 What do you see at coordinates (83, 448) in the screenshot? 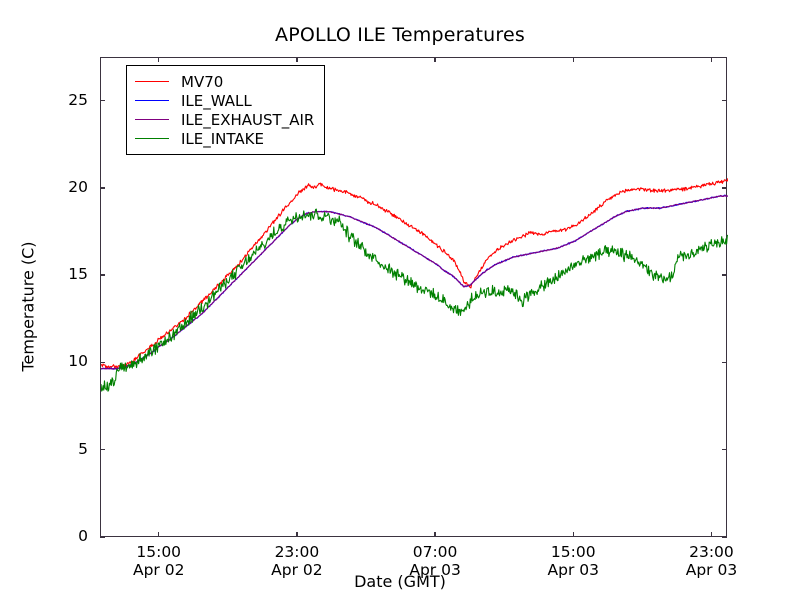
I see `y-tick-label: 5` at bounding box center [83, 448].